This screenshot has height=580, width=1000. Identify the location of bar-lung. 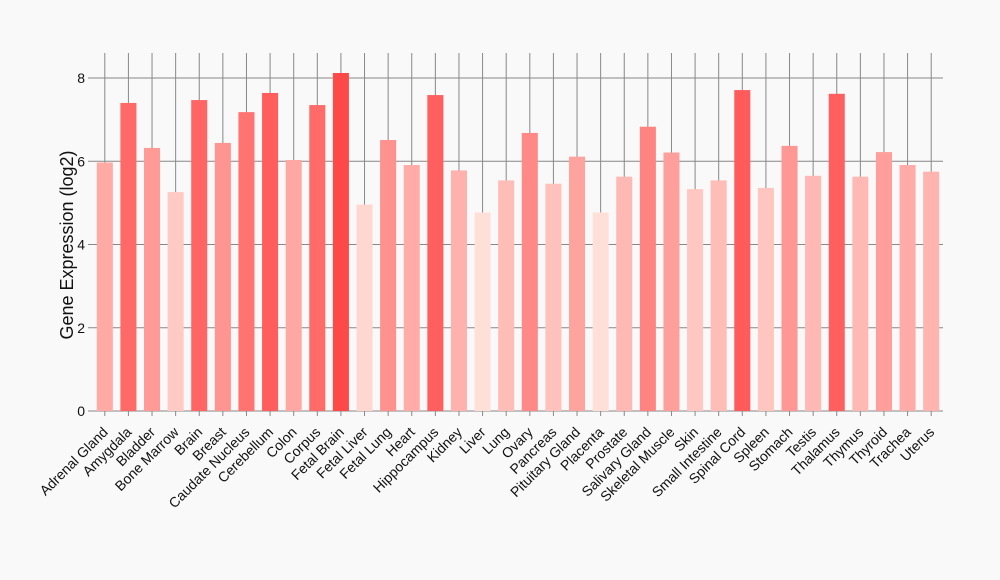
(506, 295).